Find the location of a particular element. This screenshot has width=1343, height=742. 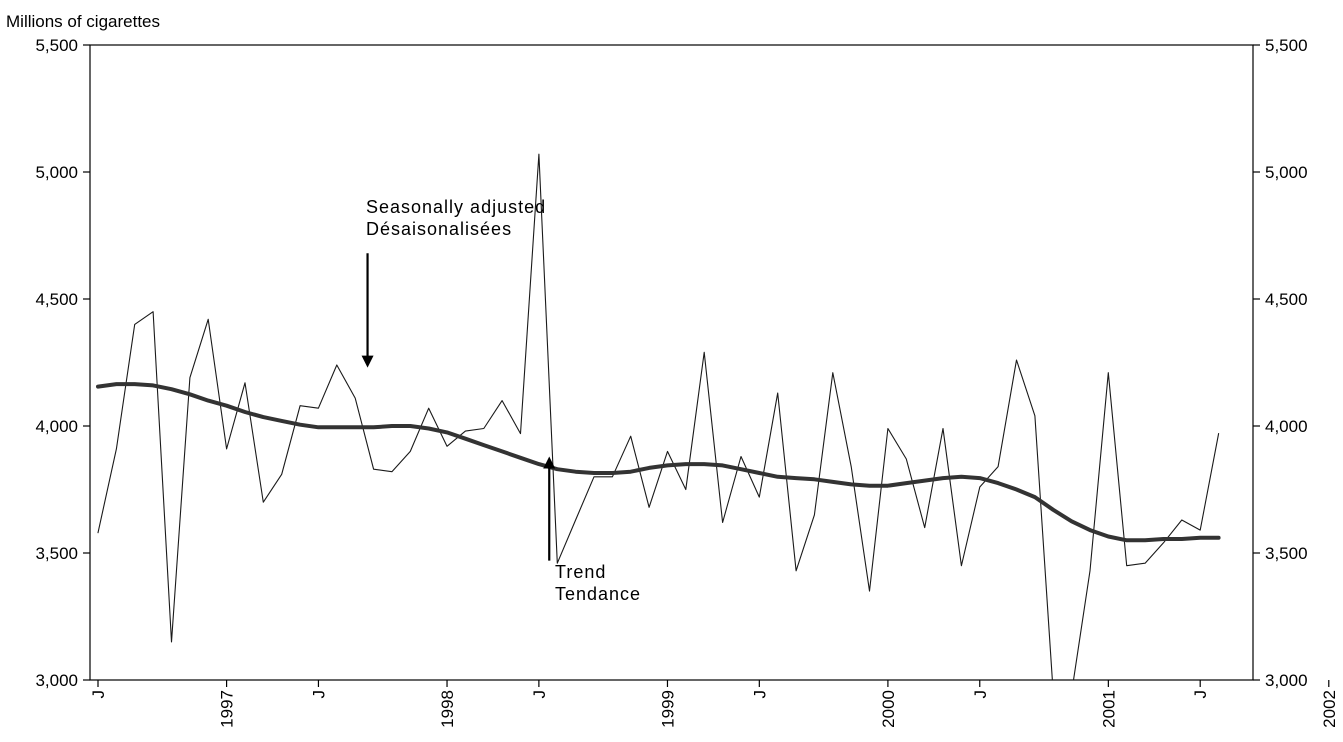

annotation-line: Trend is located at coordinates (580, 572).